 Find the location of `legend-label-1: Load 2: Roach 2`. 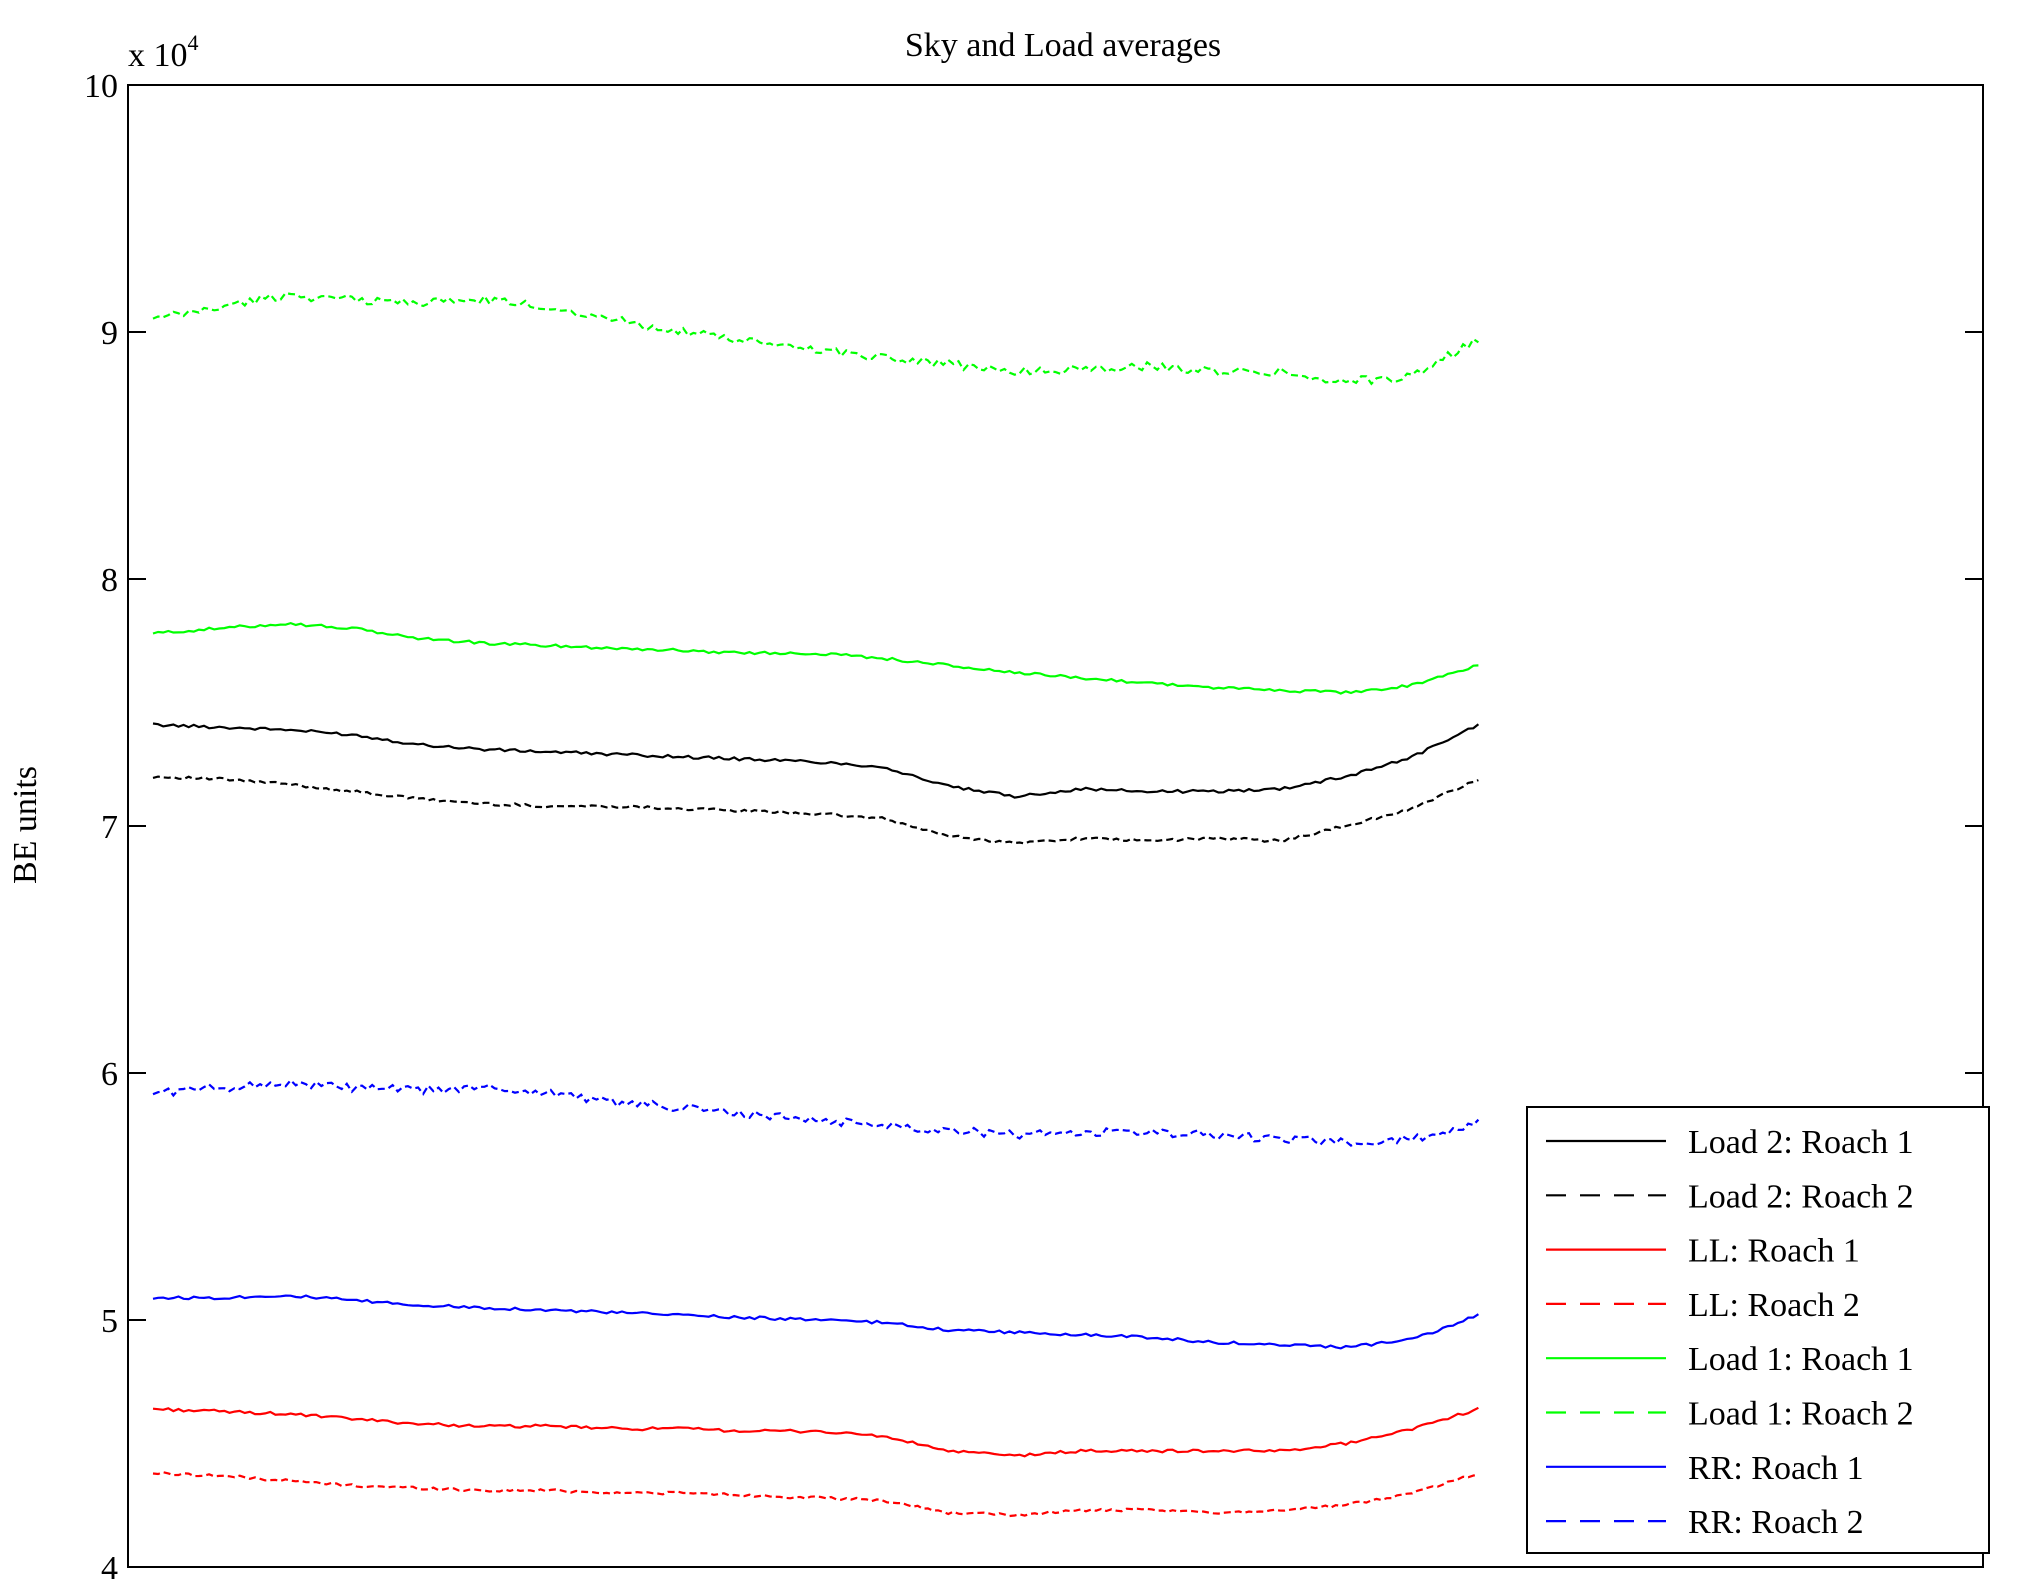

legend-label-1: Load 2: Roach 2 is located at coordinates (1801, 1196).